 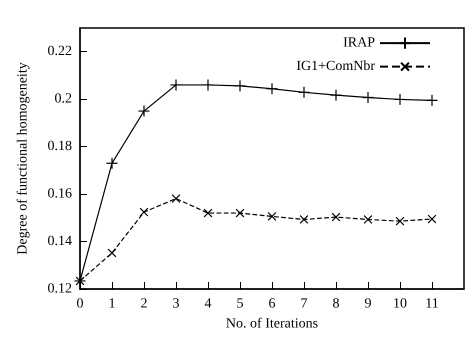 What do you see at coordinates (60, 146) in the screenshot?
I see `y-tick-label: 0.18` at bounding box center [60, 146].